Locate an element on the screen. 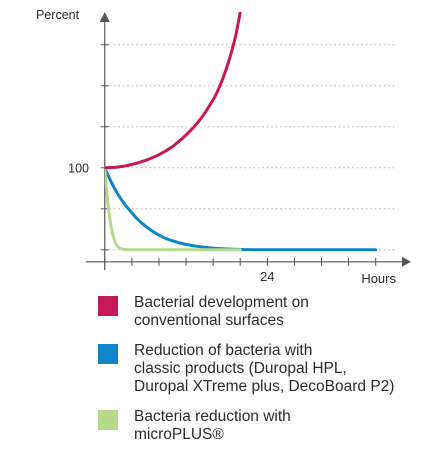 This screenshot has width=430, height=468. series-line-conventional is located at coordinates (173, 91).